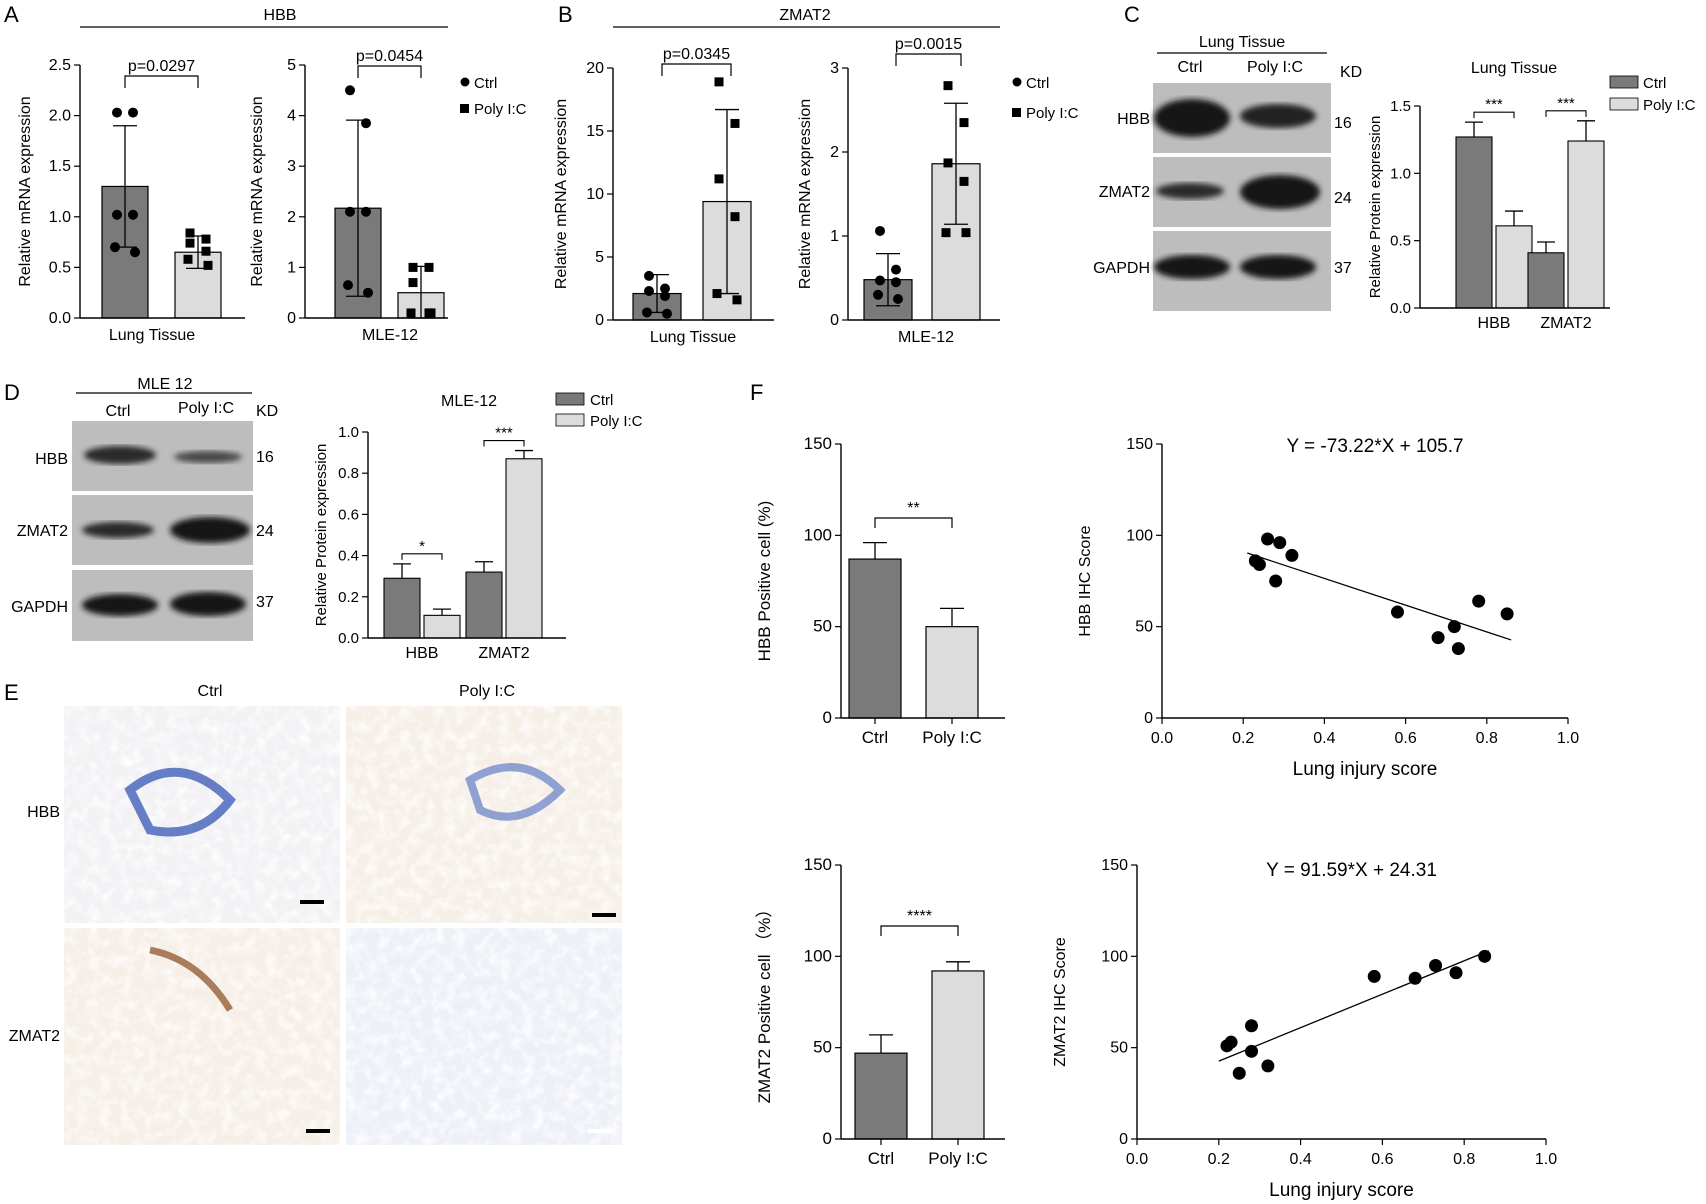 Image resolution: width=1706 pixels, height=1204 pixels. I want to click on y-tick-label: 0.8, so click(348, 473).